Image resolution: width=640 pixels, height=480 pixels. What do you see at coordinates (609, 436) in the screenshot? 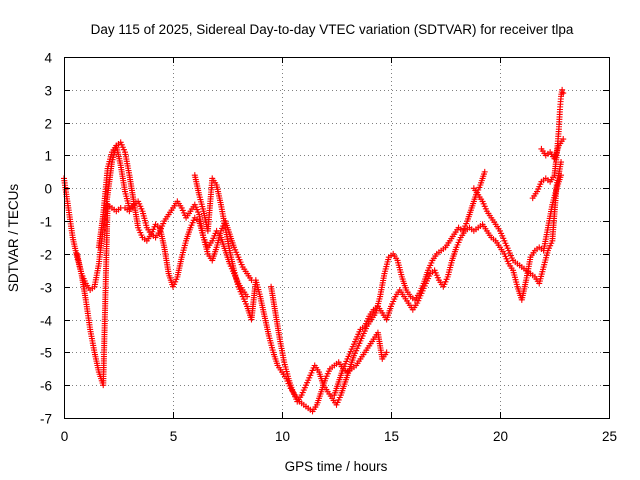
I see `x-tick-label: 25` at bounding box center [609, 436].